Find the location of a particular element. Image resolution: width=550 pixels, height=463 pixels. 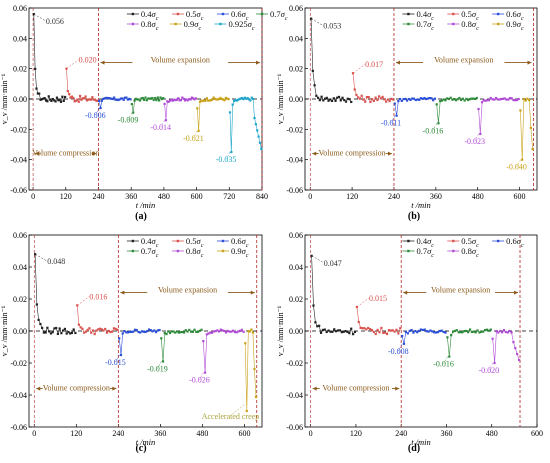

x-tick-label: 600 is located at coordinates (537, 433).